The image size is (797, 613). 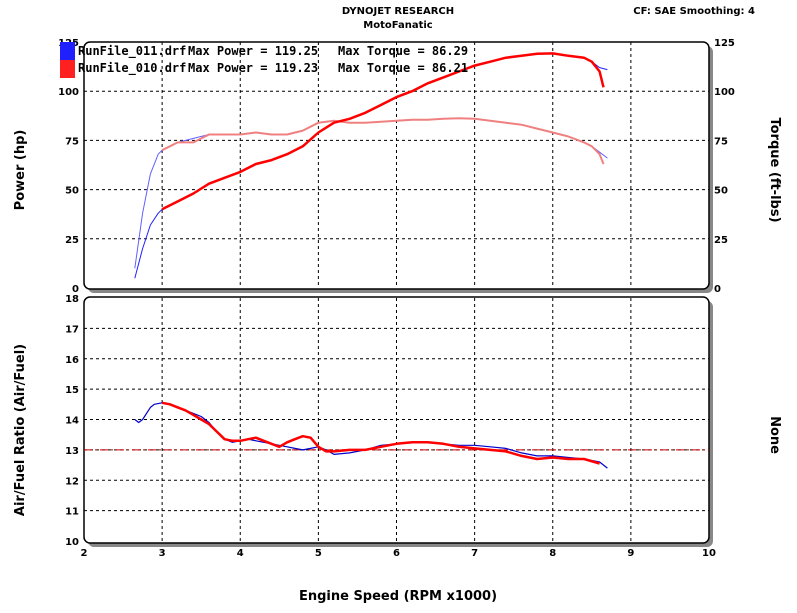 What do you see at coordinates (724, 43) in the screenshot?
I see `torque-tick-label: 125` at bounding box center [724, 43].